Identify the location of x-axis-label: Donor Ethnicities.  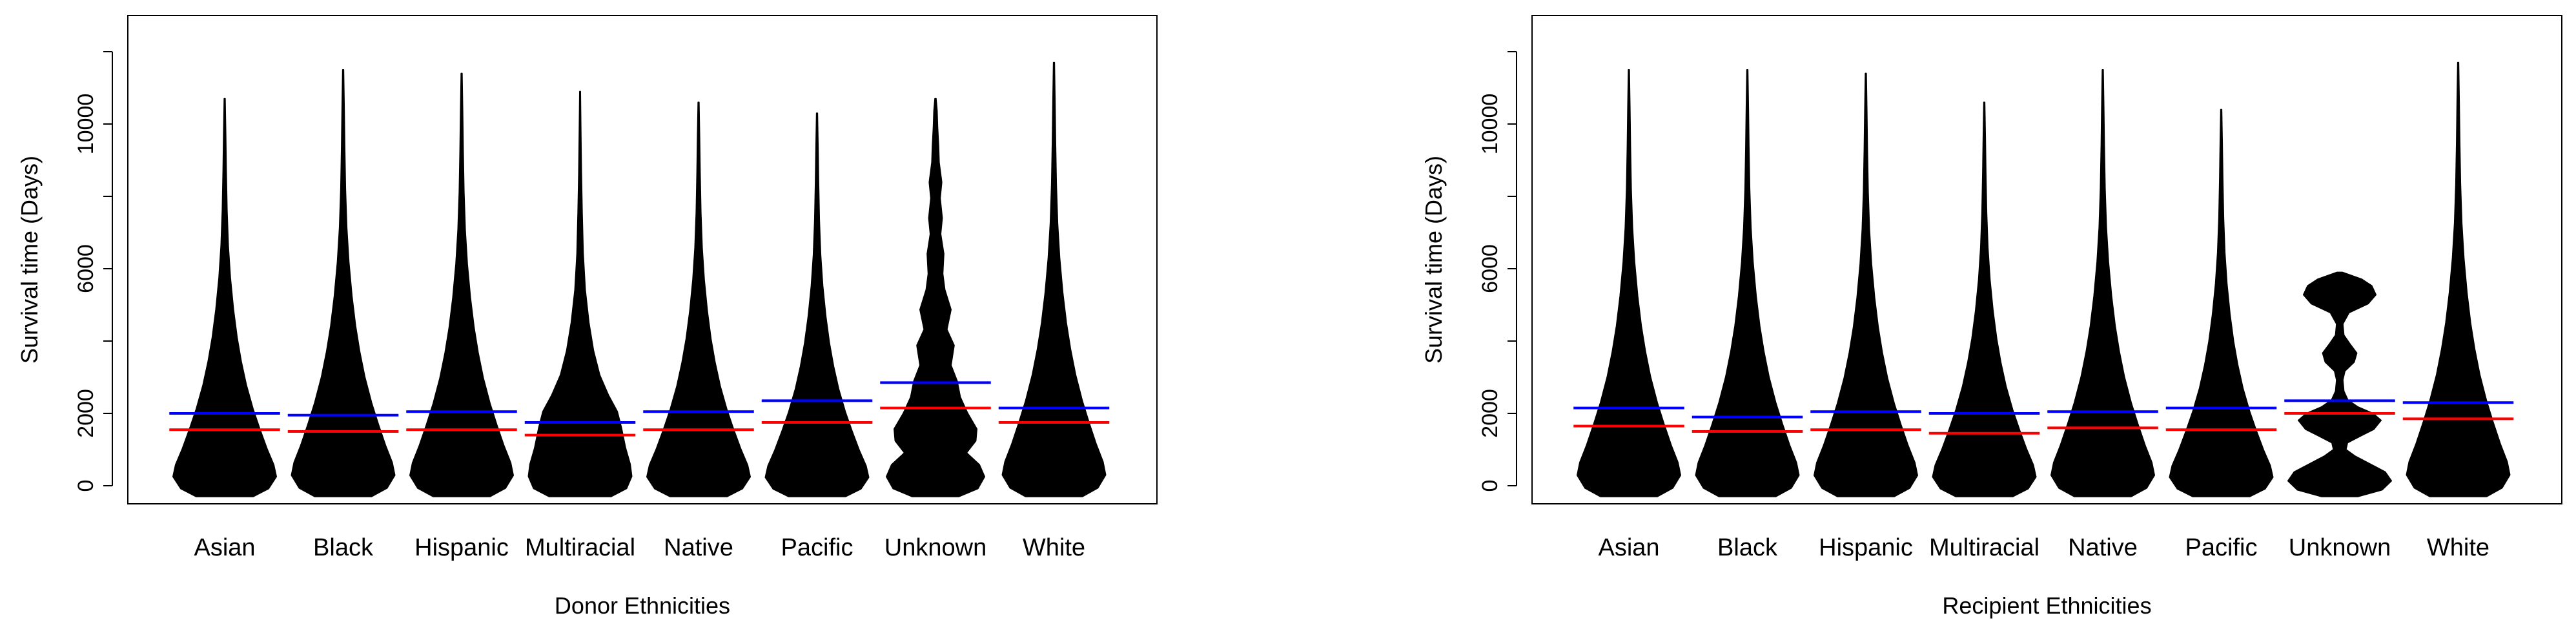
(642, 605).